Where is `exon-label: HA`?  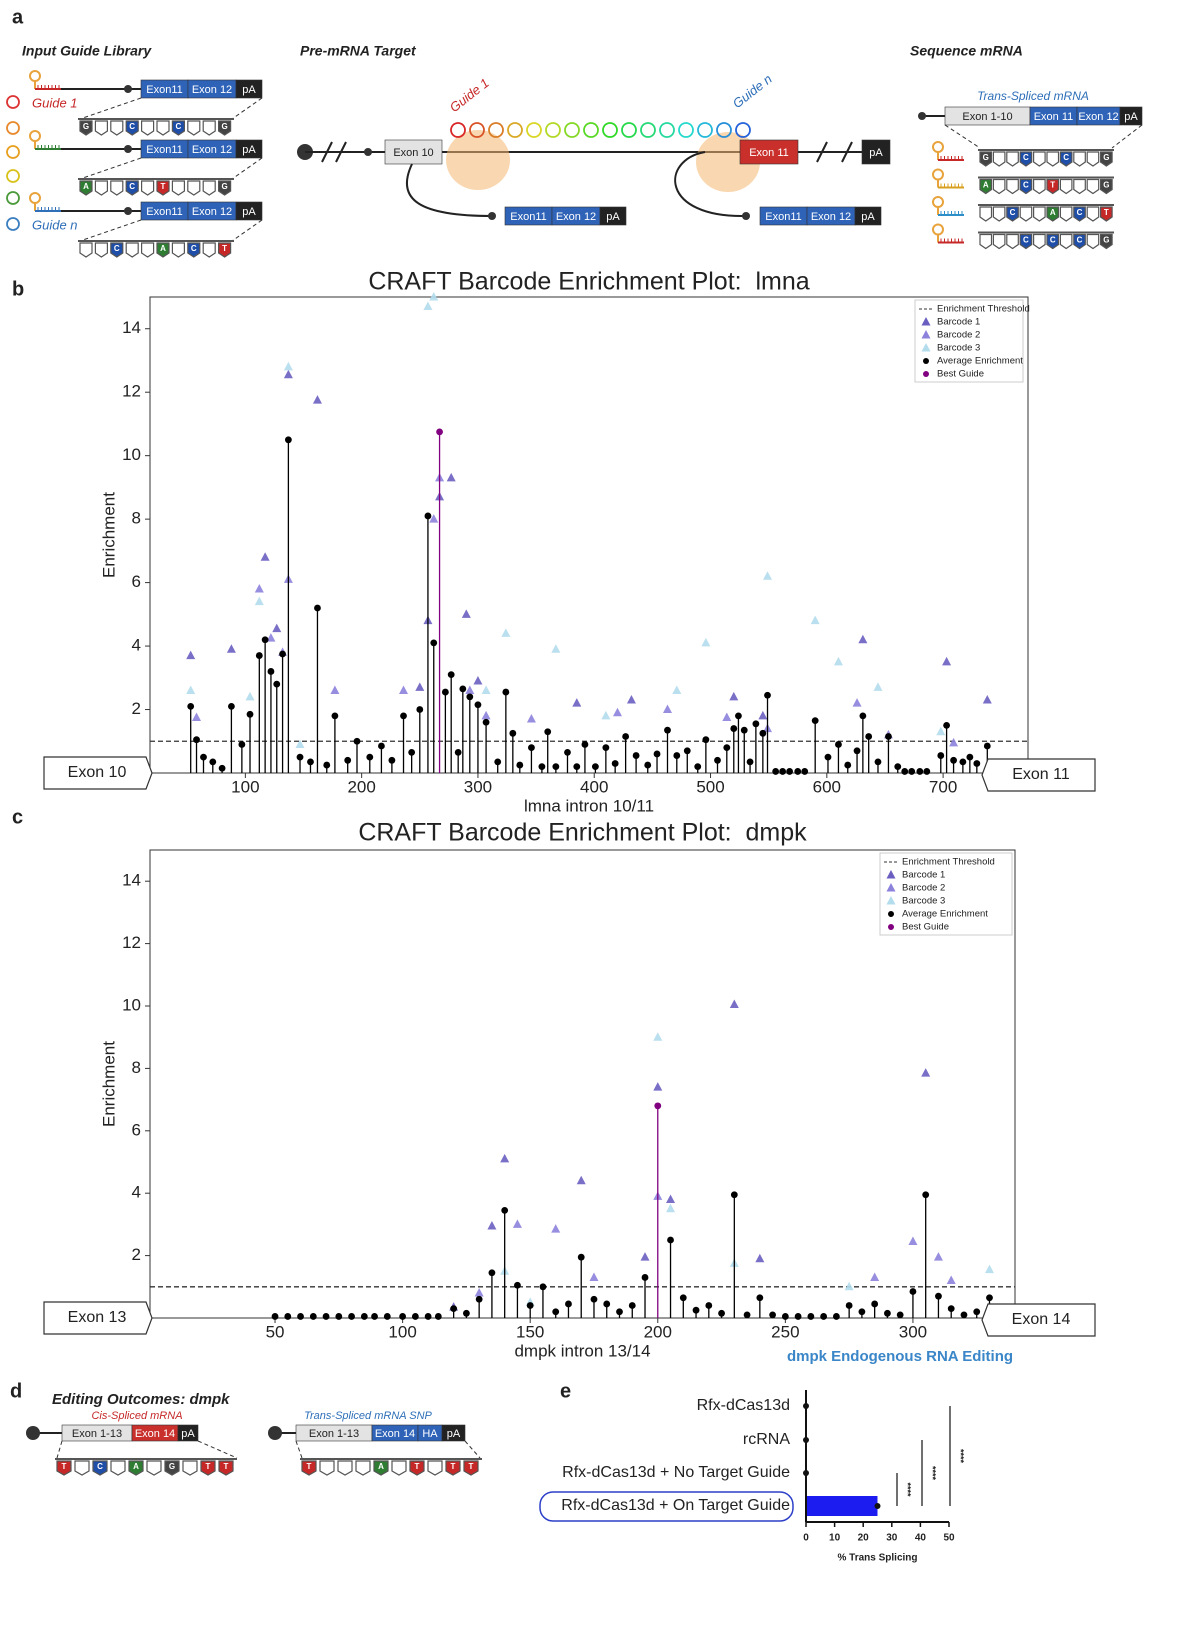
exon-label: HA is located at coordinates (430, 1434).